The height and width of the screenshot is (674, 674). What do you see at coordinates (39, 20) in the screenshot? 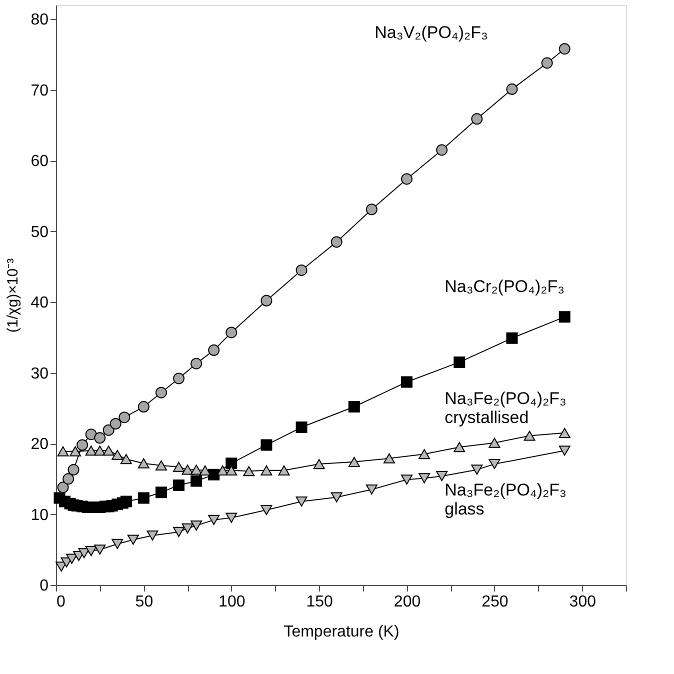
I see `y-tick-label: 80` at bounding box center [39, 20].